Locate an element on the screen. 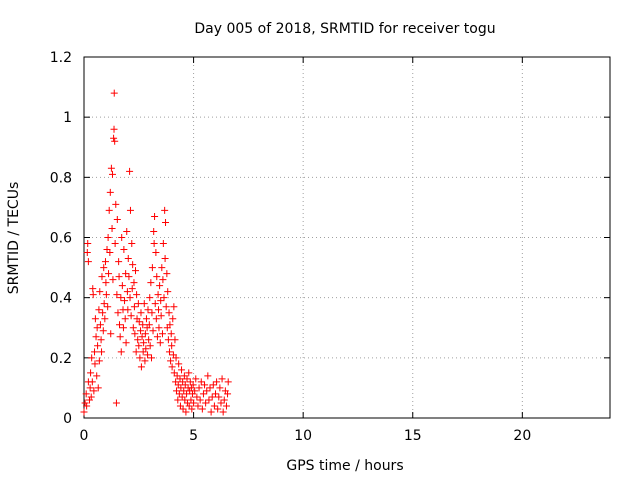  y-tick-label: 0.2 is located at coordinates (61, 359).